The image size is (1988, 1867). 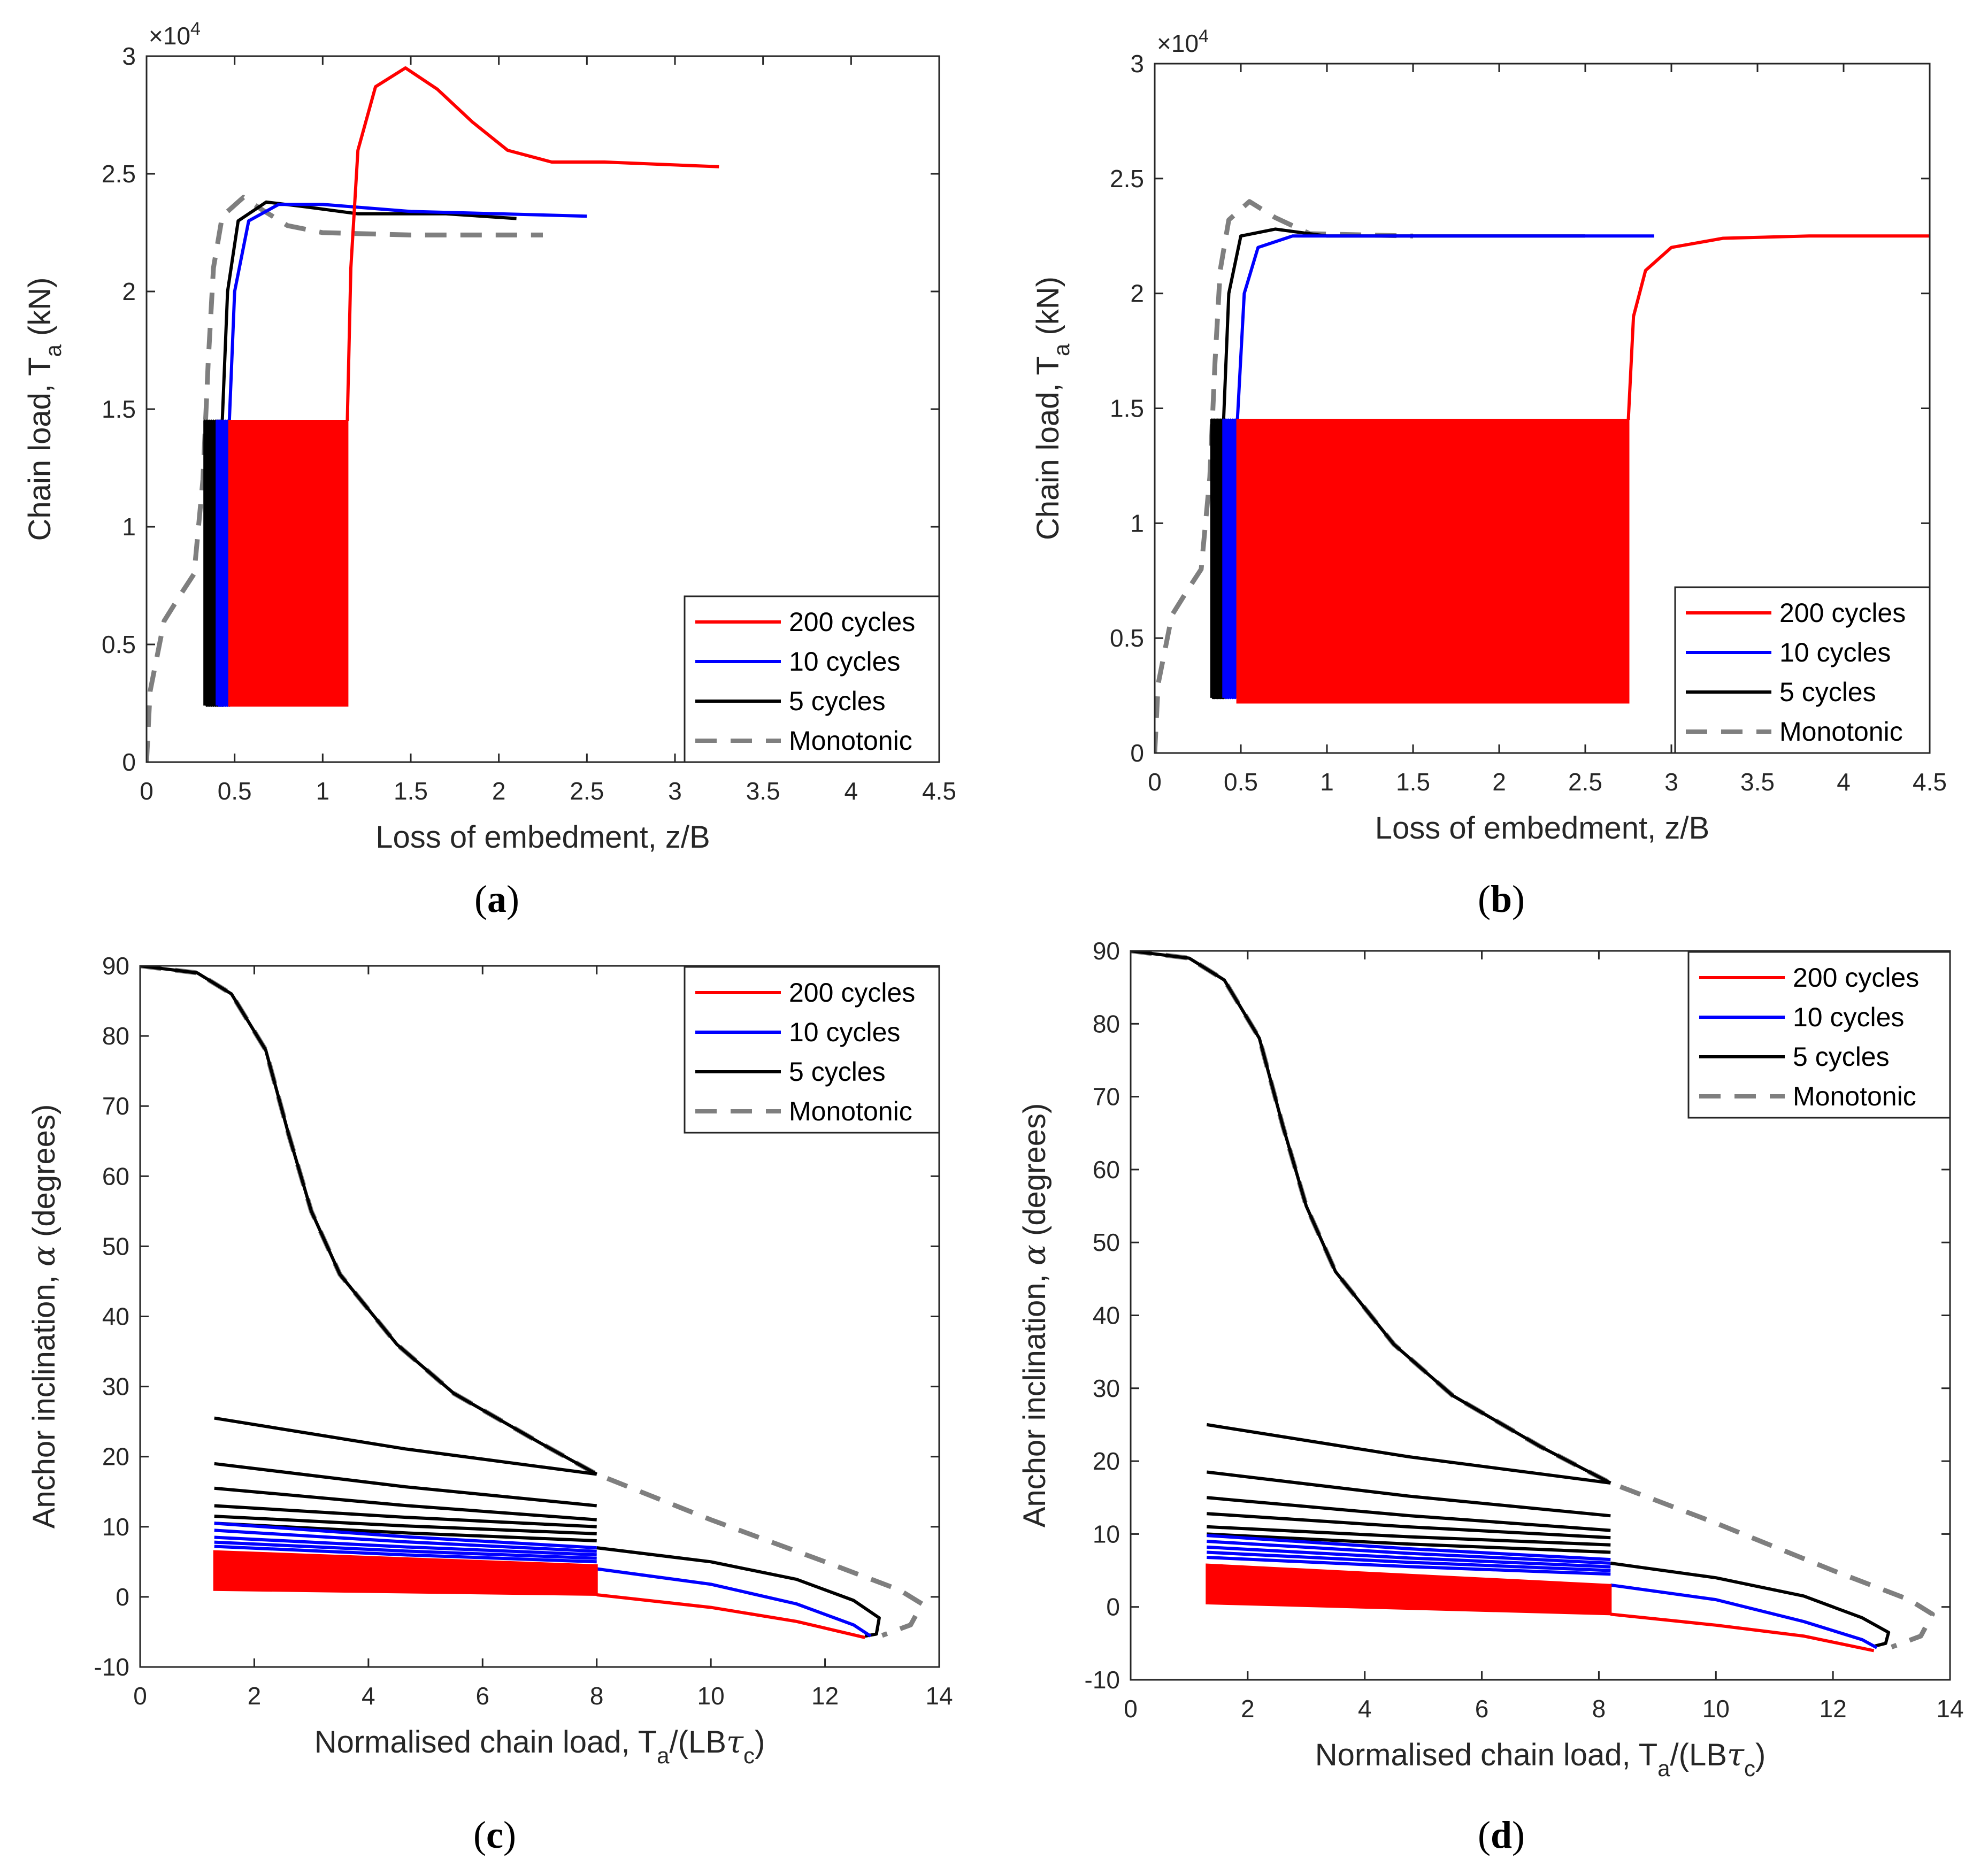 I want to click on series-line-Monotonic, so click(x=1285, y=476).